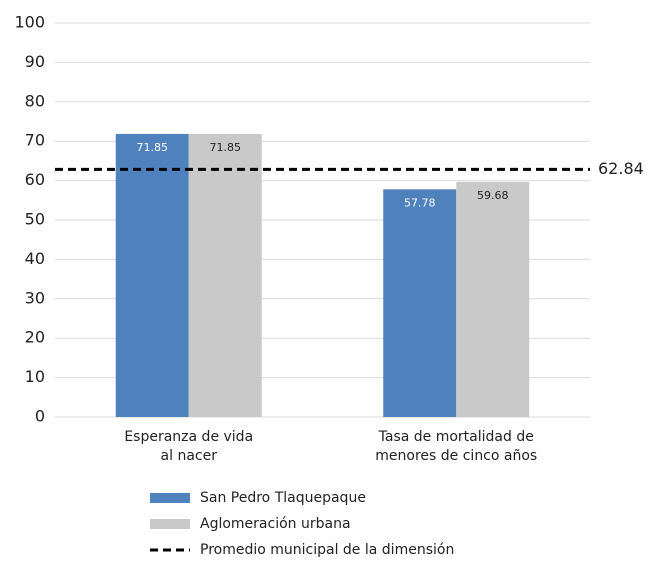 This screenshot has height=562, width=655. Describe the element at coordinates (40, 416) in the screenshot. I see `y-tick-label: 0` at that location.